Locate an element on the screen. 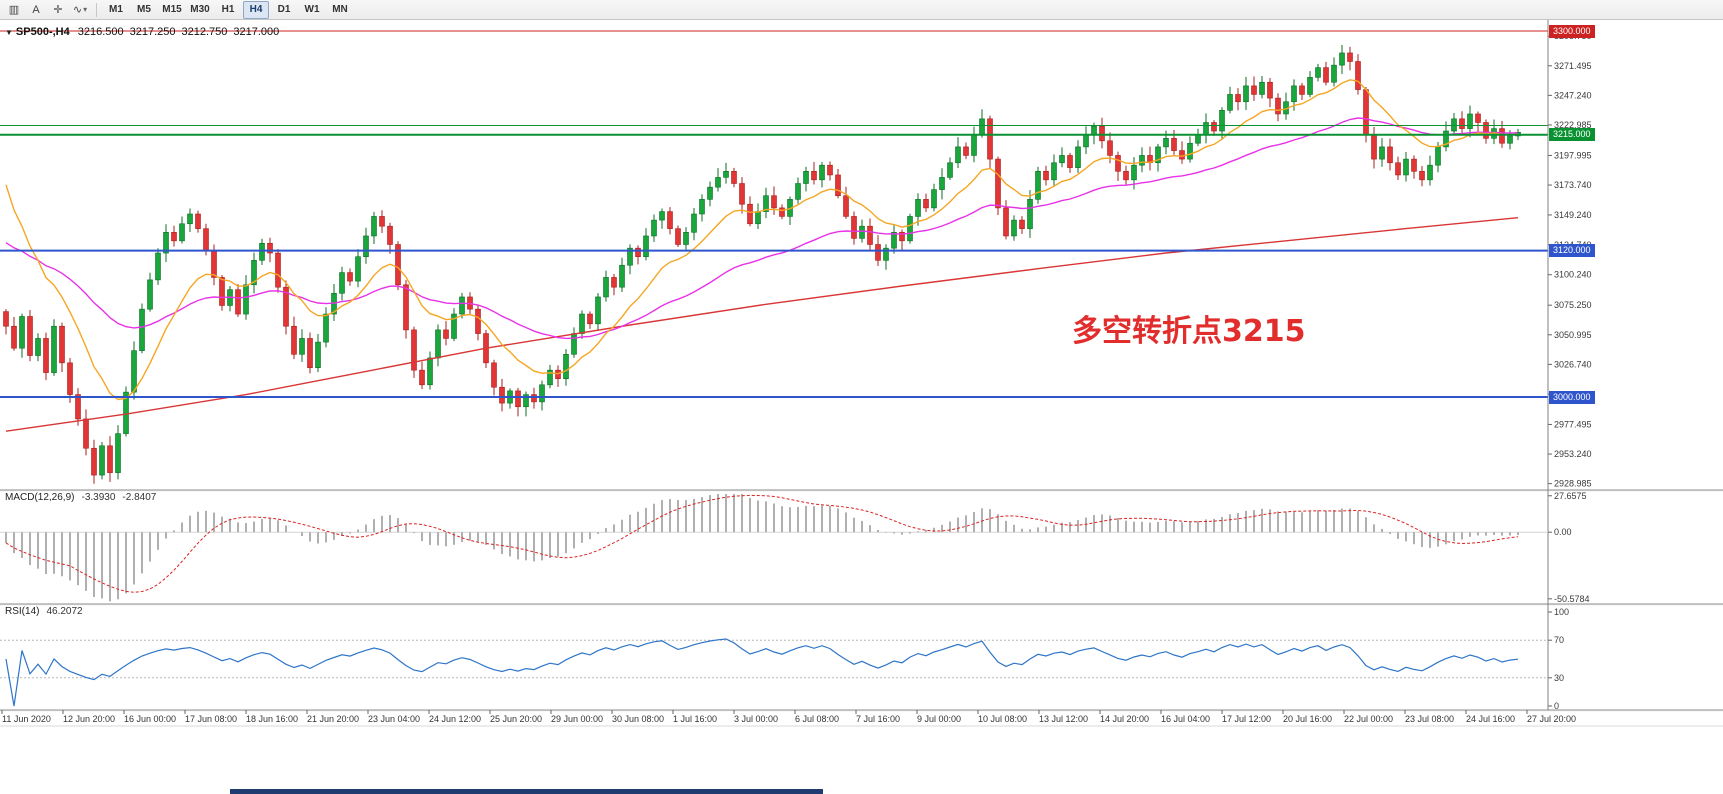 This screenshot has width=1723, height=794. y-axis-tick-label: 3197.995 is located at coordinates (1573, 155).